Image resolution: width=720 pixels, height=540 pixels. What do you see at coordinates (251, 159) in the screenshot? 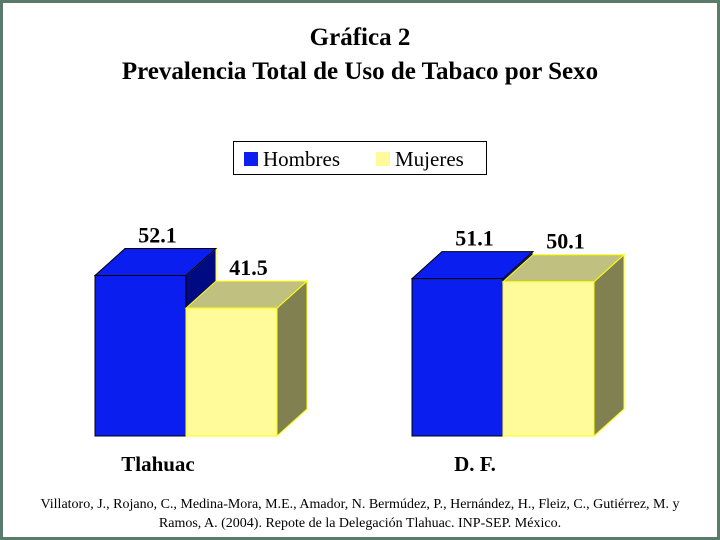
I see `legend-swatch-hombres` at bounding box center [251, 159].